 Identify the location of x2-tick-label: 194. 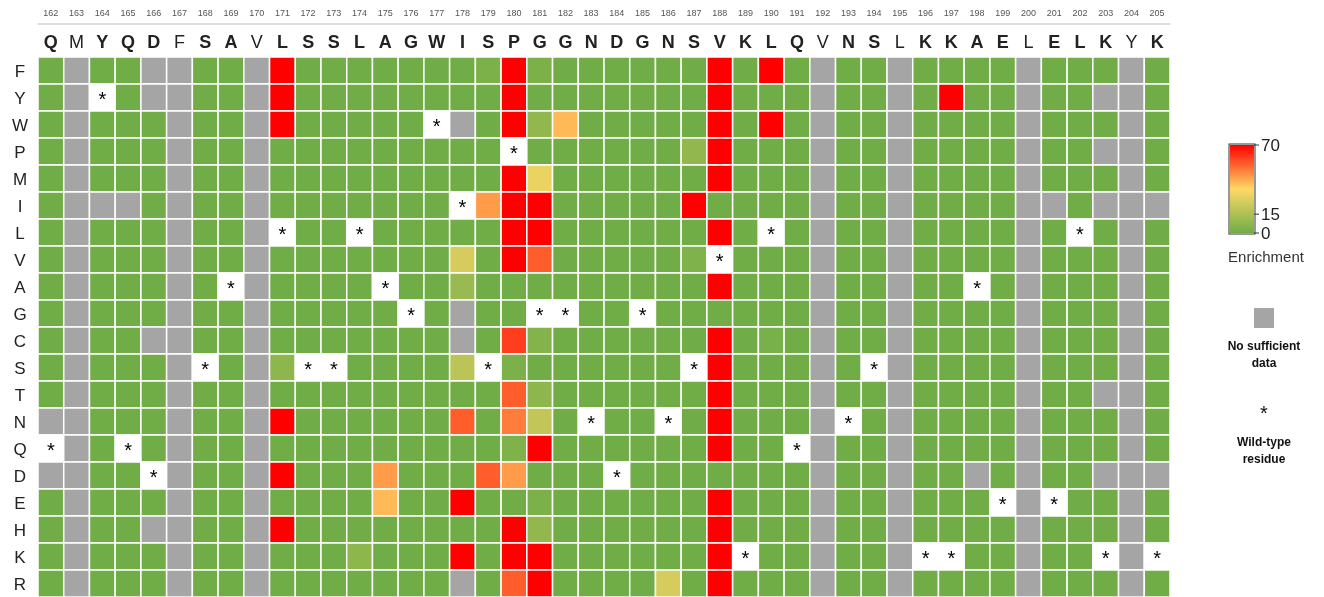
(874, 13).